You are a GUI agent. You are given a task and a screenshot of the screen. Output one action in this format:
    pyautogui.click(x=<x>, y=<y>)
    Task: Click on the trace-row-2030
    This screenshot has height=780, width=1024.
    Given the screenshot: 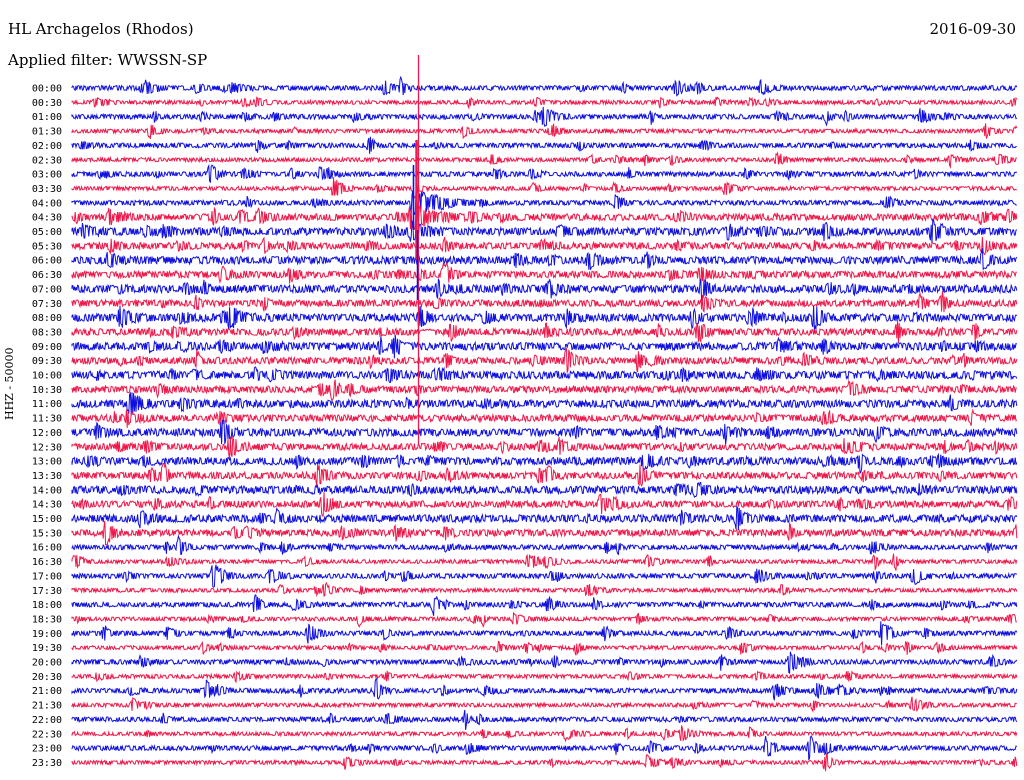 What is the action you would take?
    pyautogui.click(x=544, y=677)
    